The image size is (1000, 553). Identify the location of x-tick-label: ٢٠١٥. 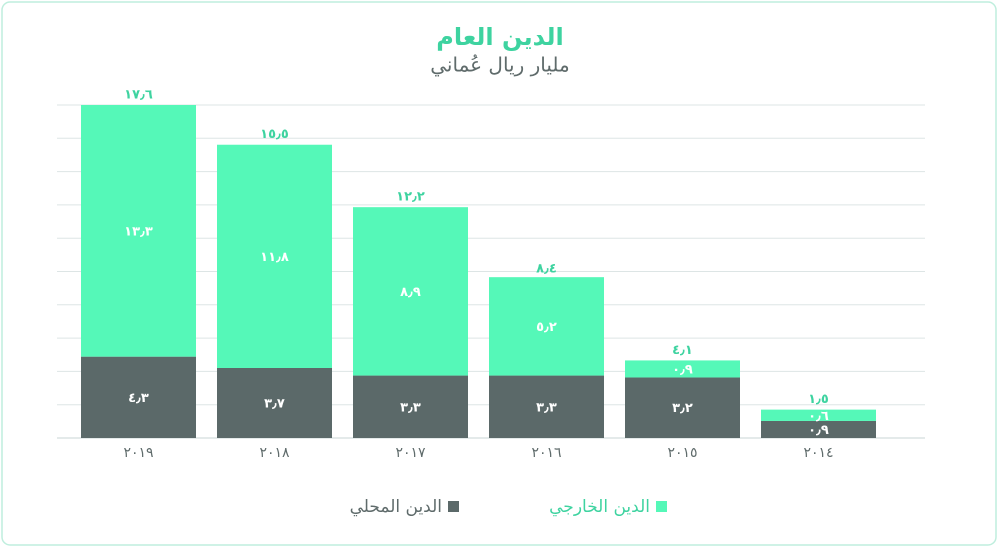
(682, 453).